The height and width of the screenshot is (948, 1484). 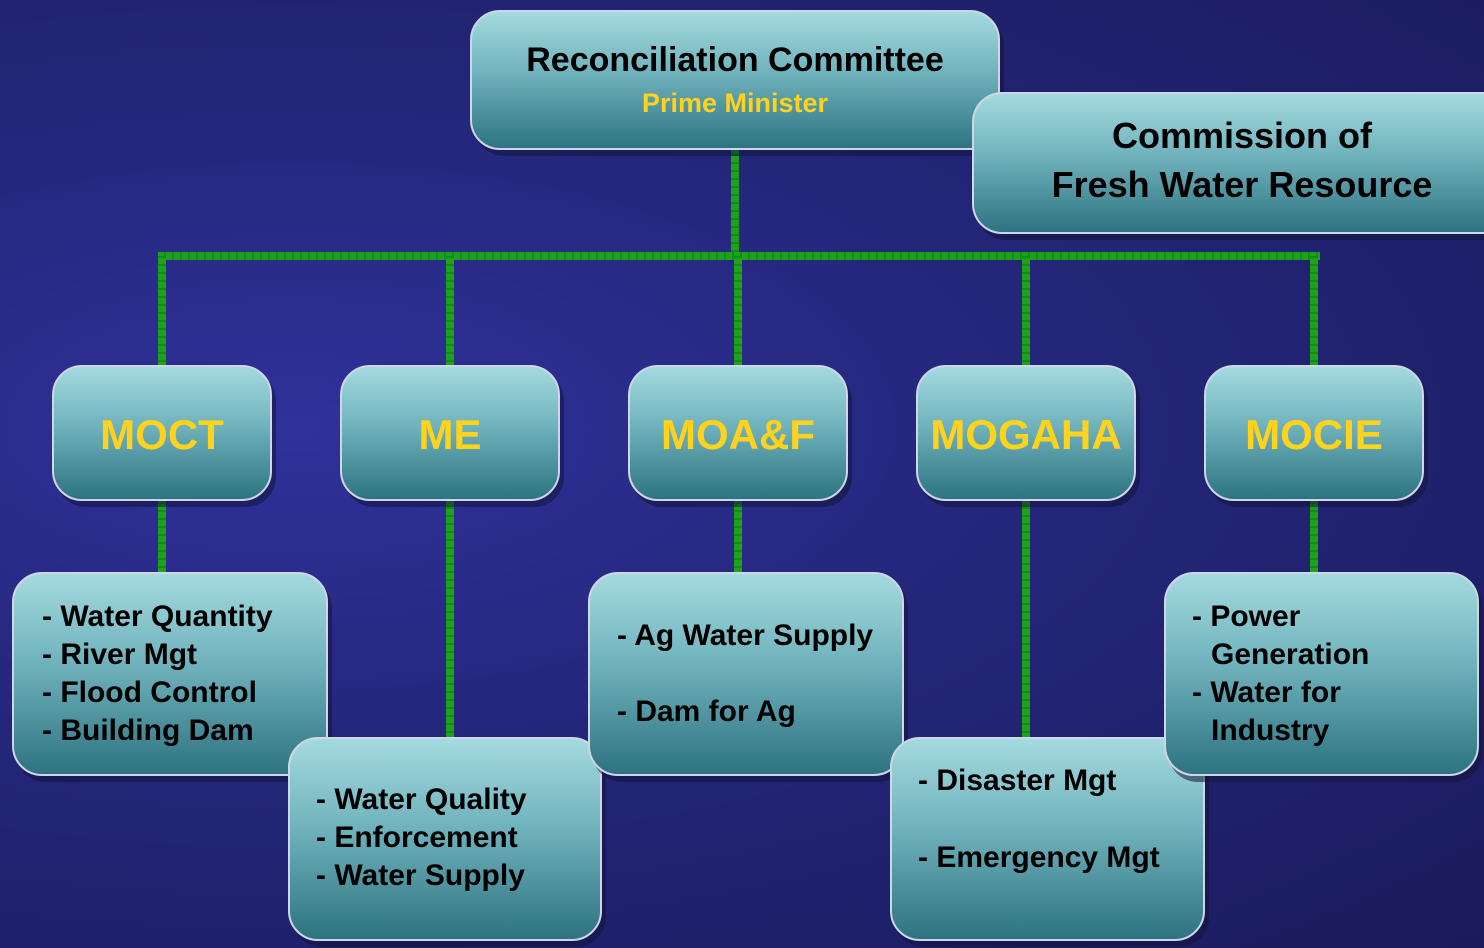 I want to click on detail-item: Generation, so click(x=1290, y=654).